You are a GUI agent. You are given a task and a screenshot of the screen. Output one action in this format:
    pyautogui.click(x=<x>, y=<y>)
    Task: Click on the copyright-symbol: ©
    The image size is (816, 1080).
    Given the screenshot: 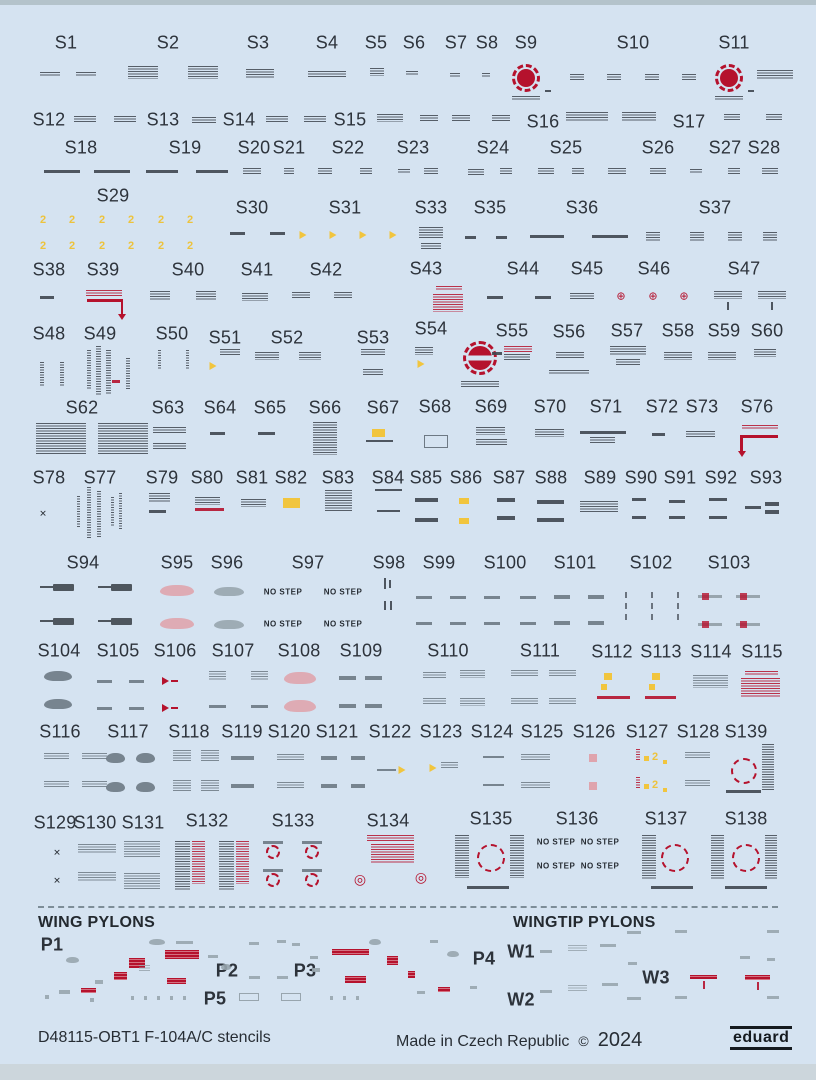 What is the action you would take?
    pyautogui.click(x=583, y=1041)
    